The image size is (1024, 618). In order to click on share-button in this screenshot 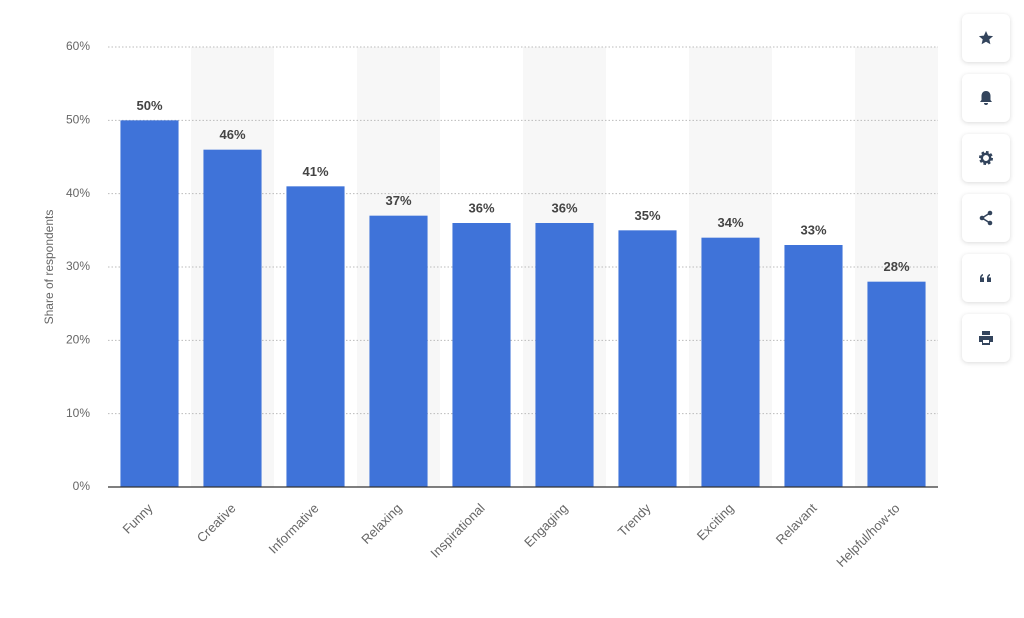, I will do `click(986, 218)`.